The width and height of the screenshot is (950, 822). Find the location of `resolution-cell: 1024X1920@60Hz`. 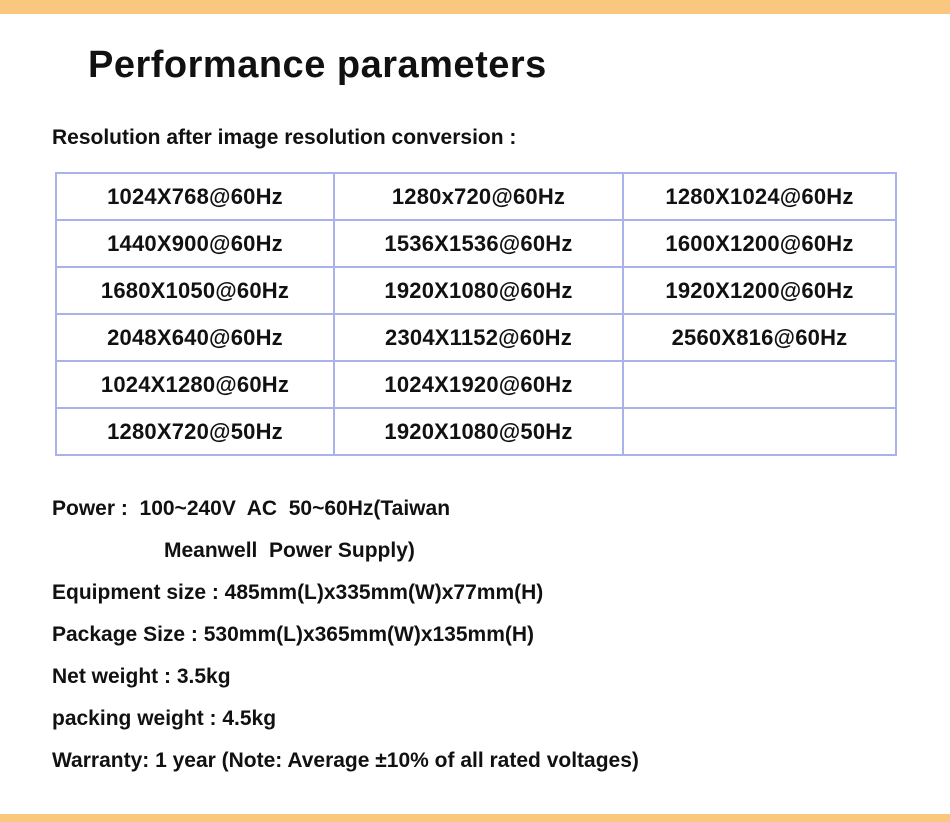

resolution-cell: 1024X1920@60Hz is located at coordinates (478, 384).